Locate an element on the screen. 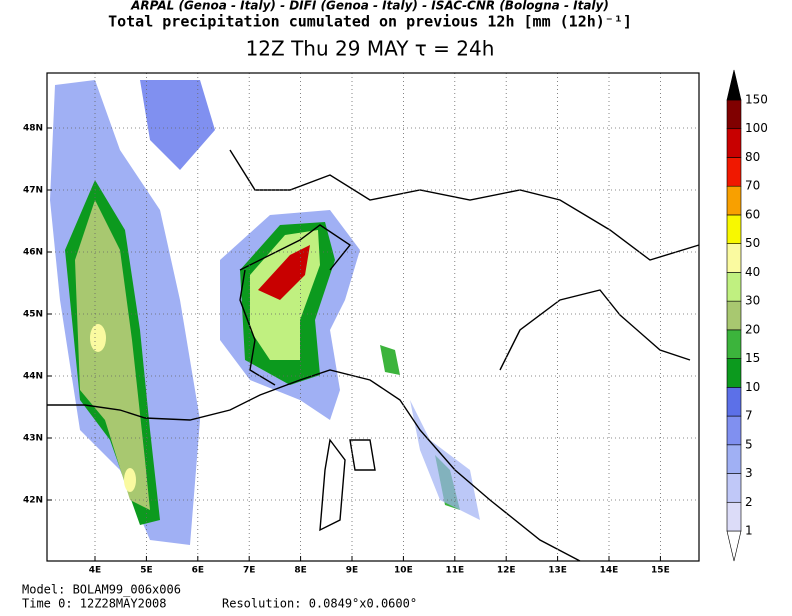  lat-label: 43N is located at coordinates (33, 439).